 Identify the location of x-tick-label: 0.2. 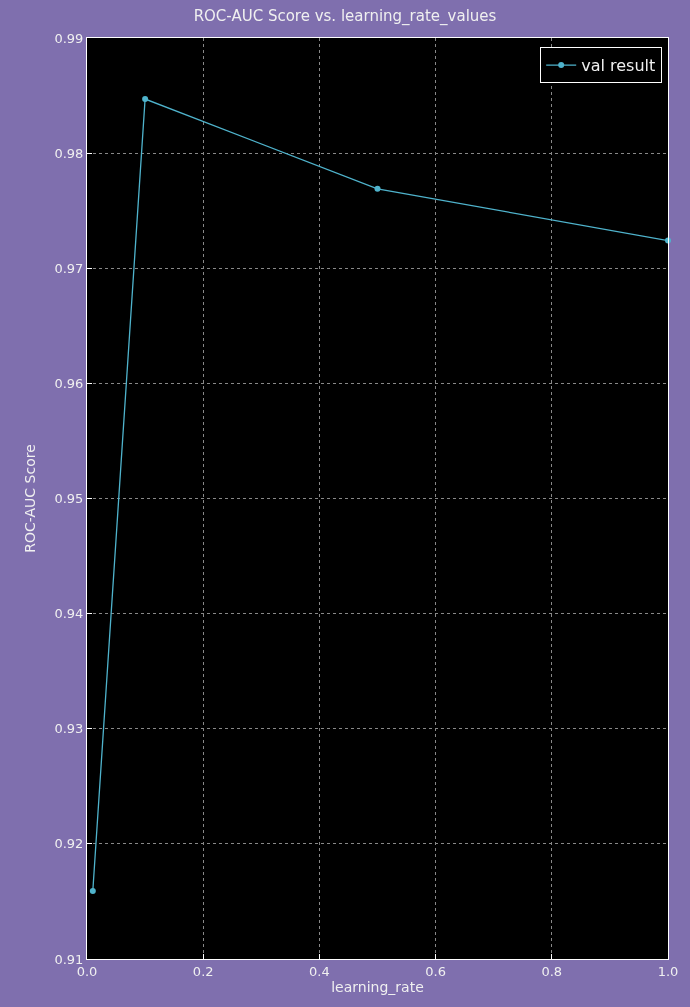
(203, 971).